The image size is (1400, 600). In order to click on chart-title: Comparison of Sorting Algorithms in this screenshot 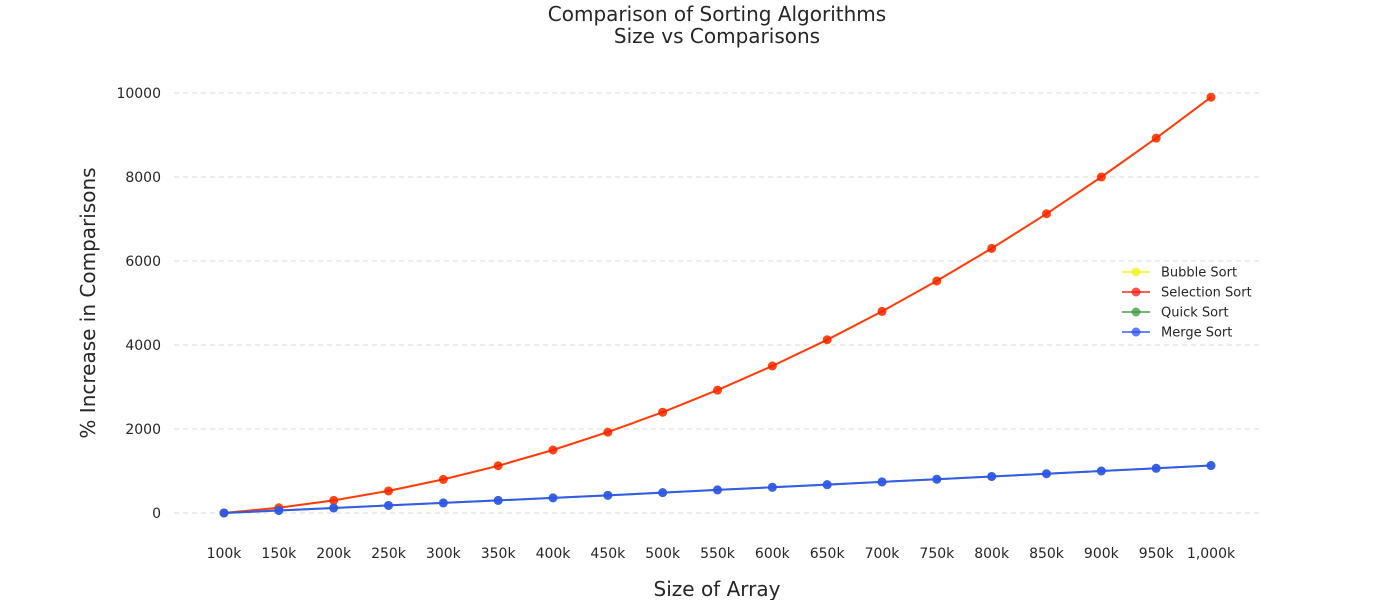, I will do `click(717, 14)`.